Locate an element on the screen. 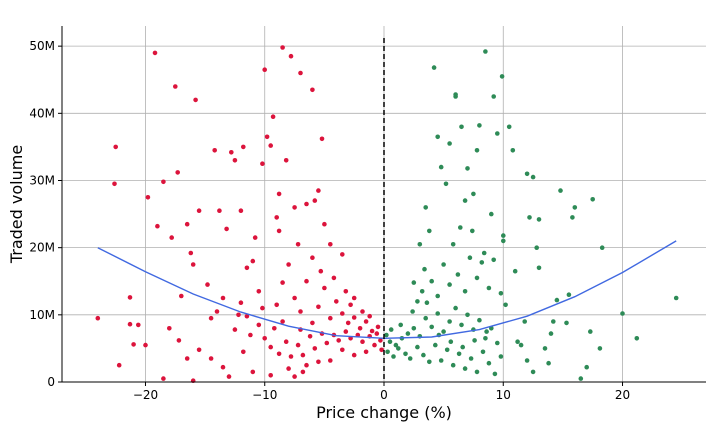 Image resolution: width=720 pixels, height=432 pixels. x-axis-ticks: −20 −10 0 10 20 is located at coordinates (381, 392).